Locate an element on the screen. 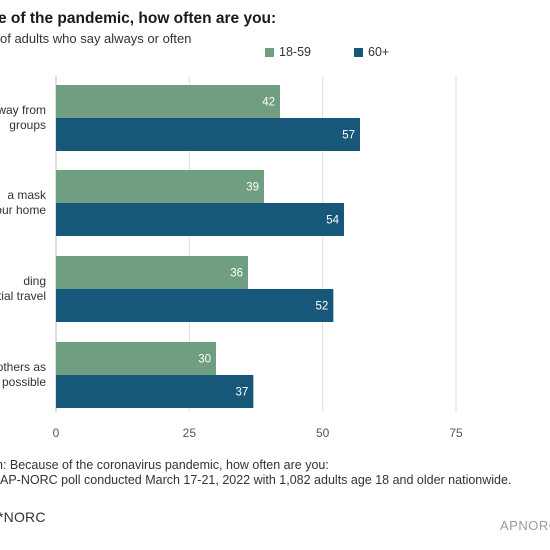 Image resolution: width=550 pixels, height=550 pixels. data-label-18-59-2: 36 is located at coordinates (236, 274).